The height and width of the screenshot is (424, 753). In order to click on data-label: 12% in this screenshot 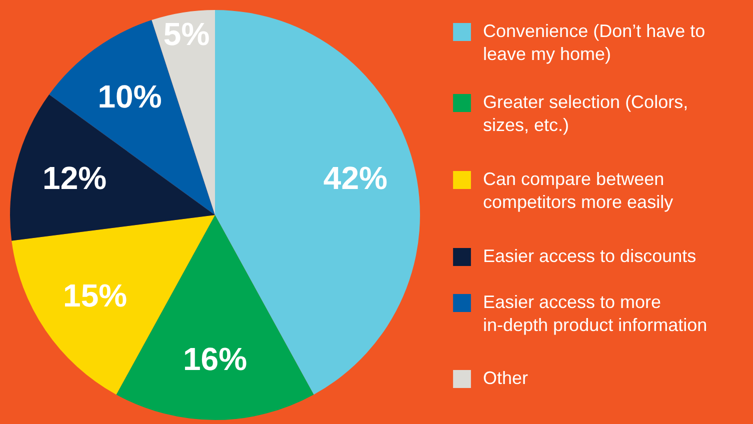, I will do `click(74, 178)`.